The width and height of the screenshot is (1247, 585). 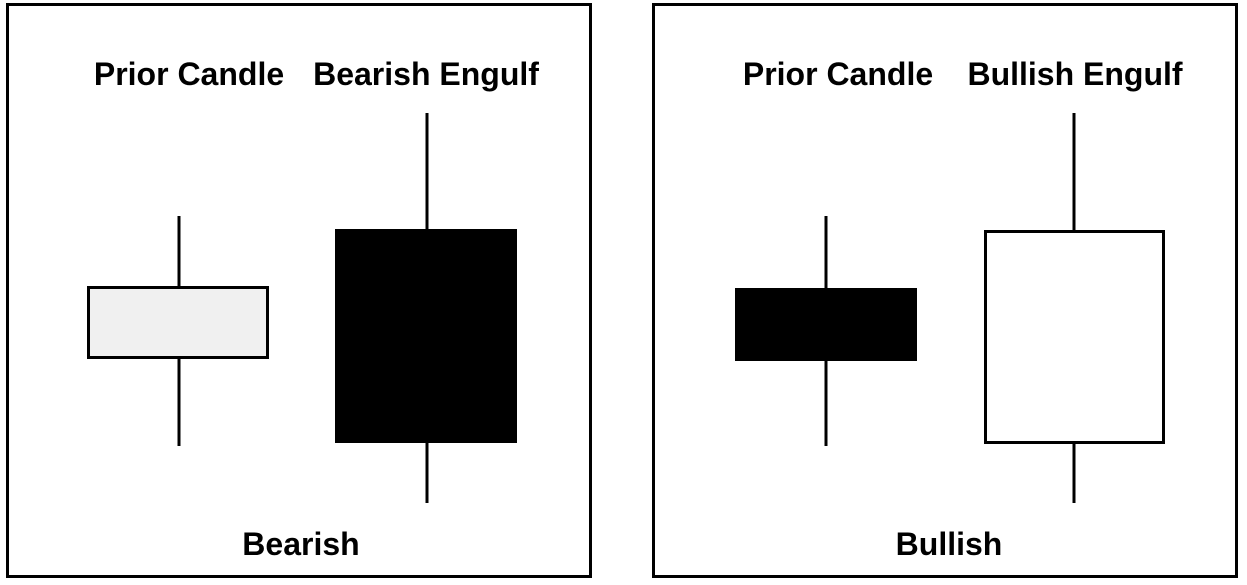 What do you see at coordinates (949, 544) in the screenshot?
I see `bullish-caption: Bullish` at bounding box center [949, 544].